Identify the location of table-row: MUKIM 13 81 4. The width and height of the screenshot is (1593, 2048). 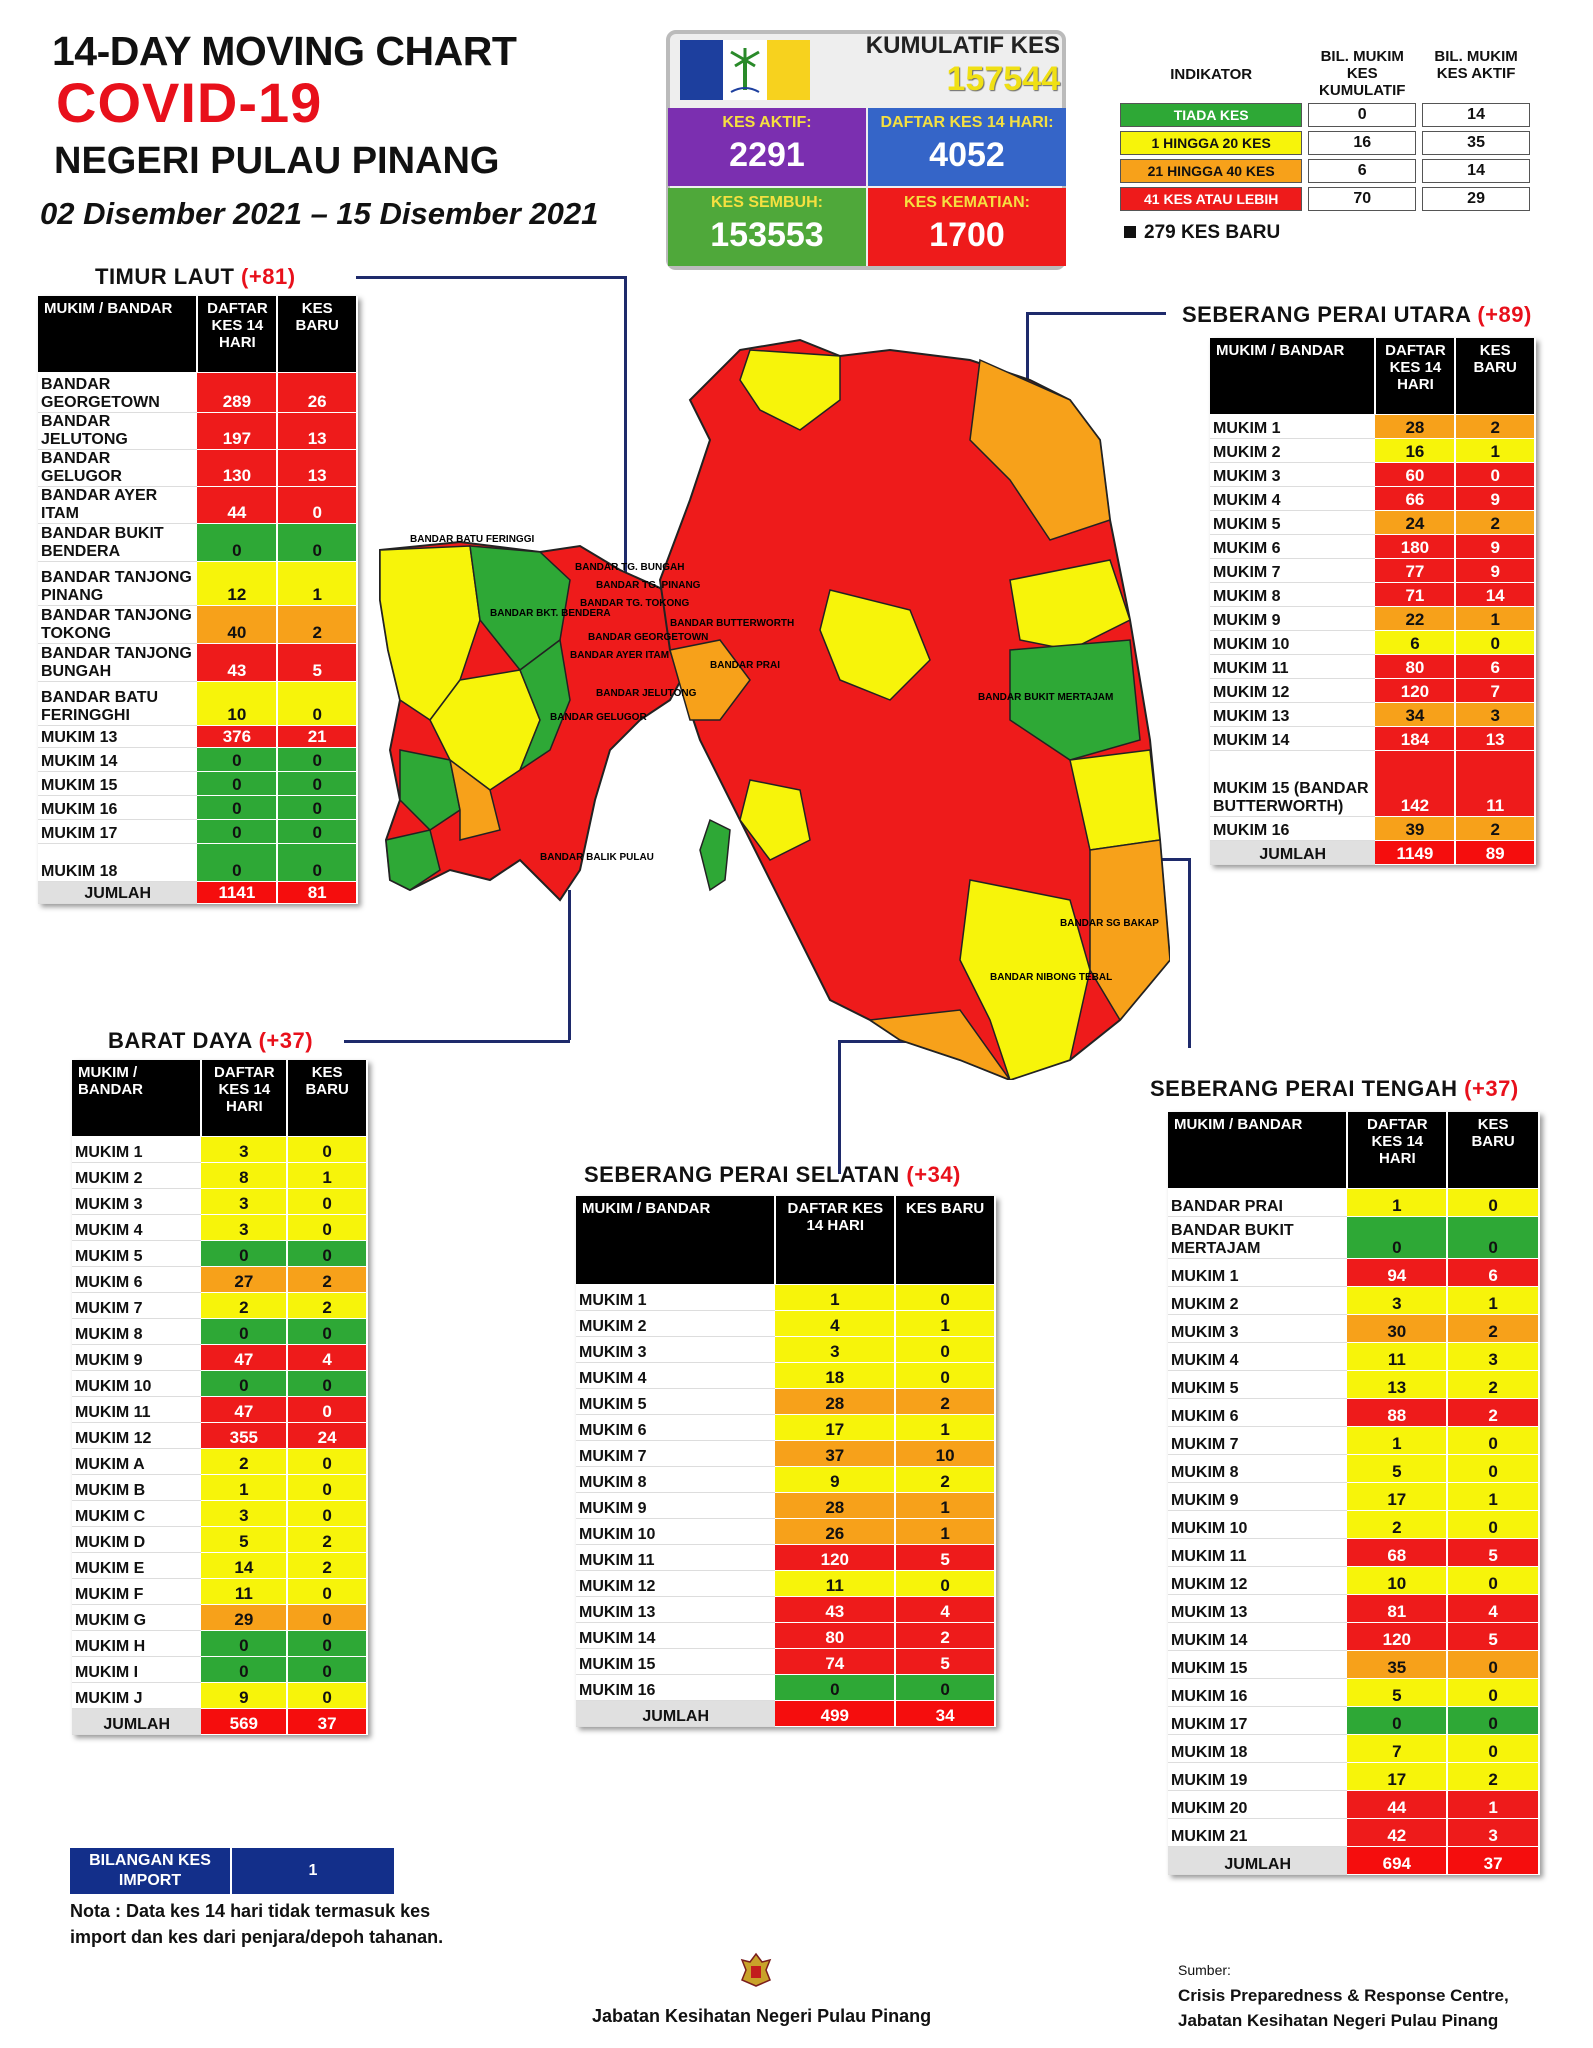
(1354, 1608).